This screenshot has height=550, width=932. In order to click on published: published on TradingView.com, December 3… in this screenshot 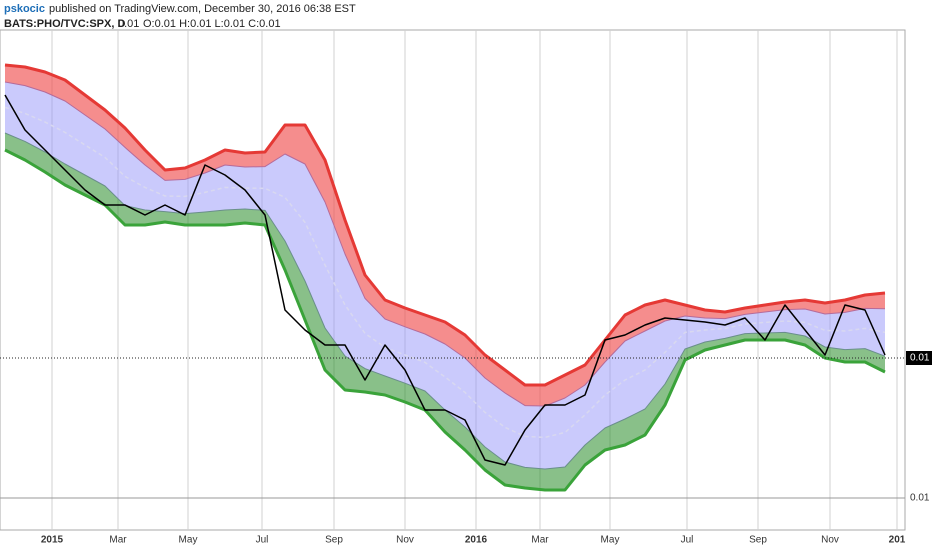, I will do `click(202, 9)`.